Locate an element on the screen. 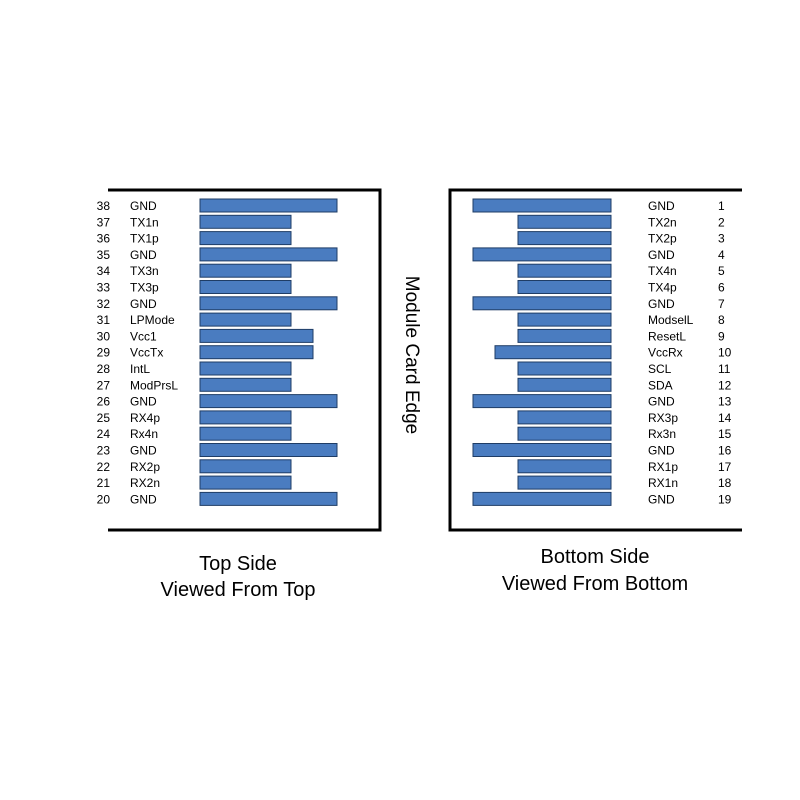 This screenshot has height=800, width=800. top-pin-number: 28 is located at coordinates (104, 369).